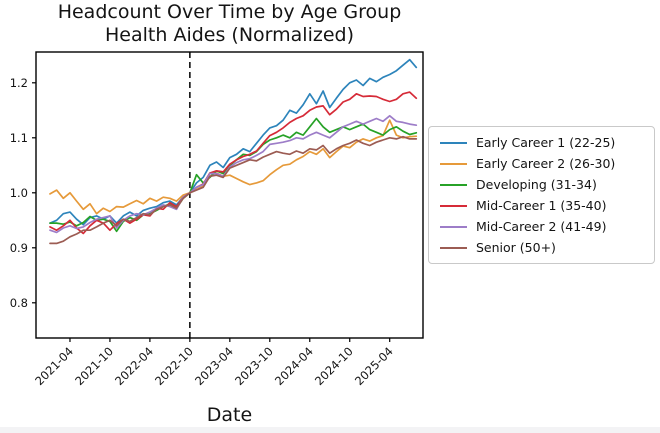 The image size is (660, 433). What do you see at coordinates (214, 366) in the screenshot?
I see `x-tick-label: 2023-04` at bounding box center [214, 366].